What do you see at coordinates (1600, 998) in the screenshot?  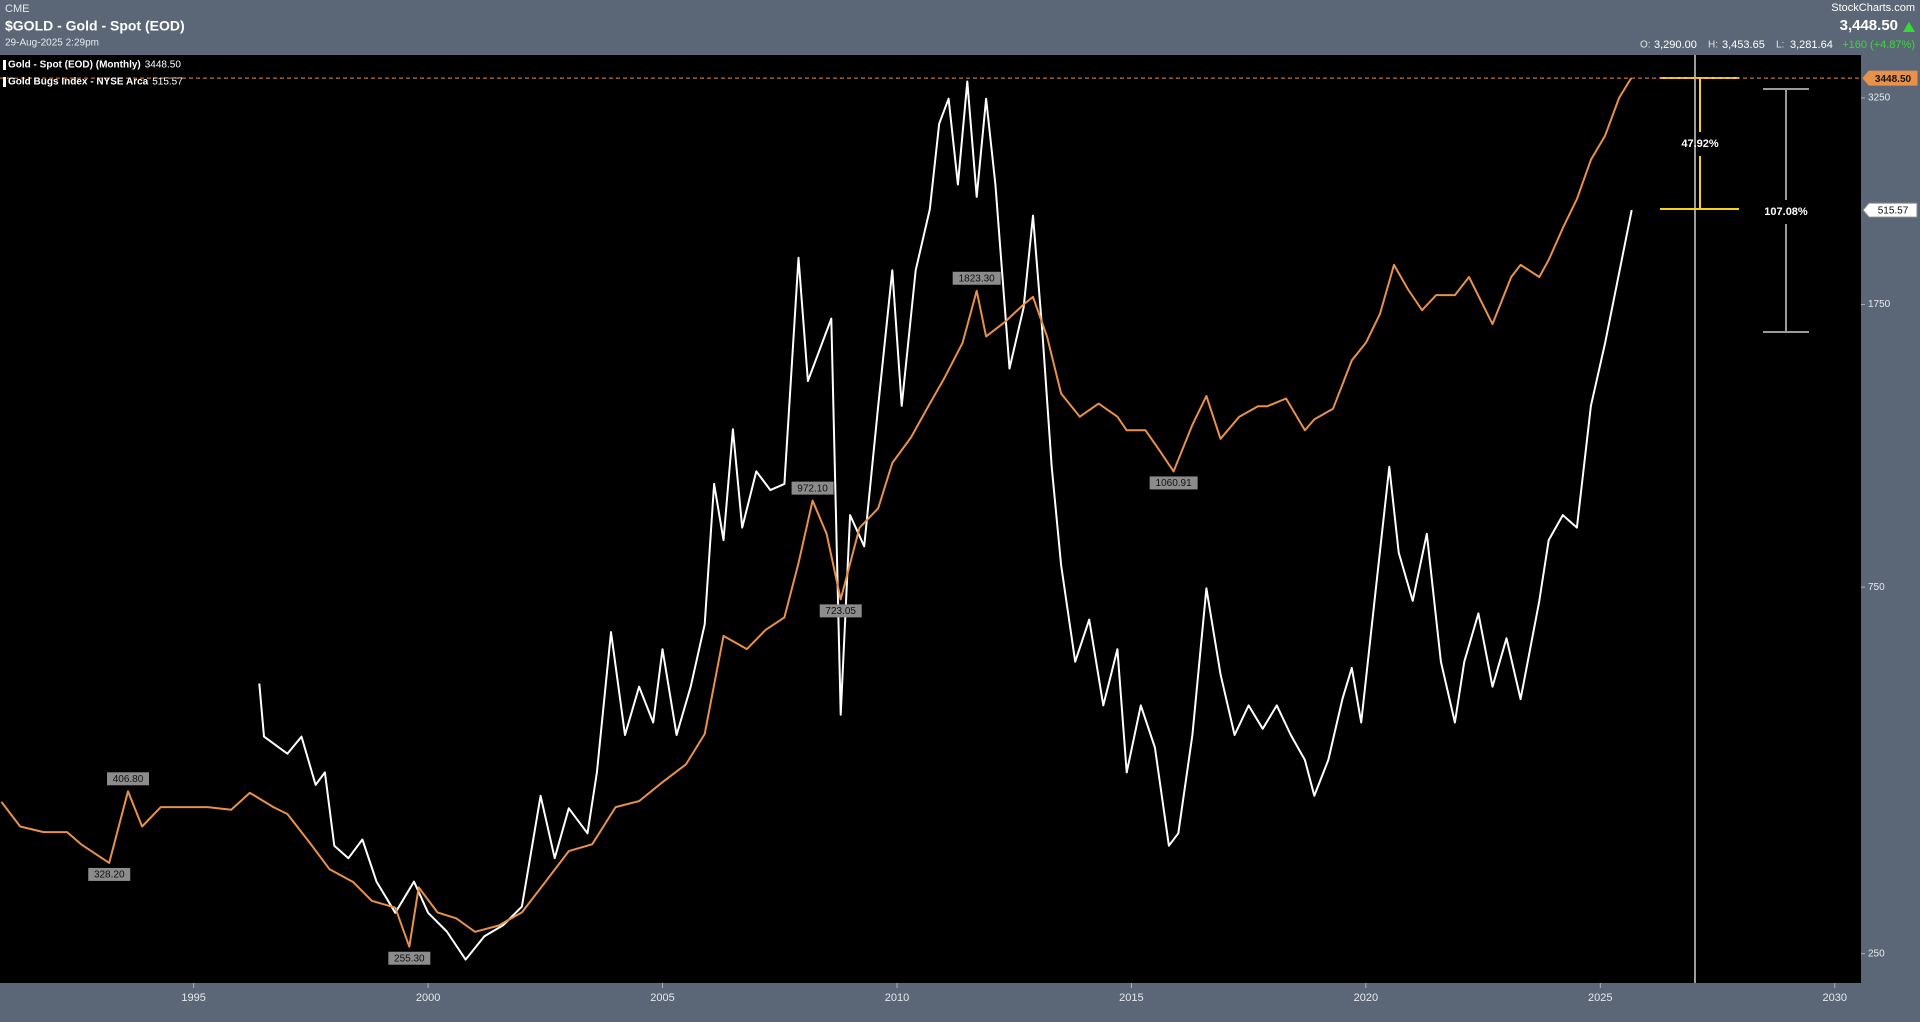 I see `x-tick-label: 2025` at bounding box center [1600, 998].